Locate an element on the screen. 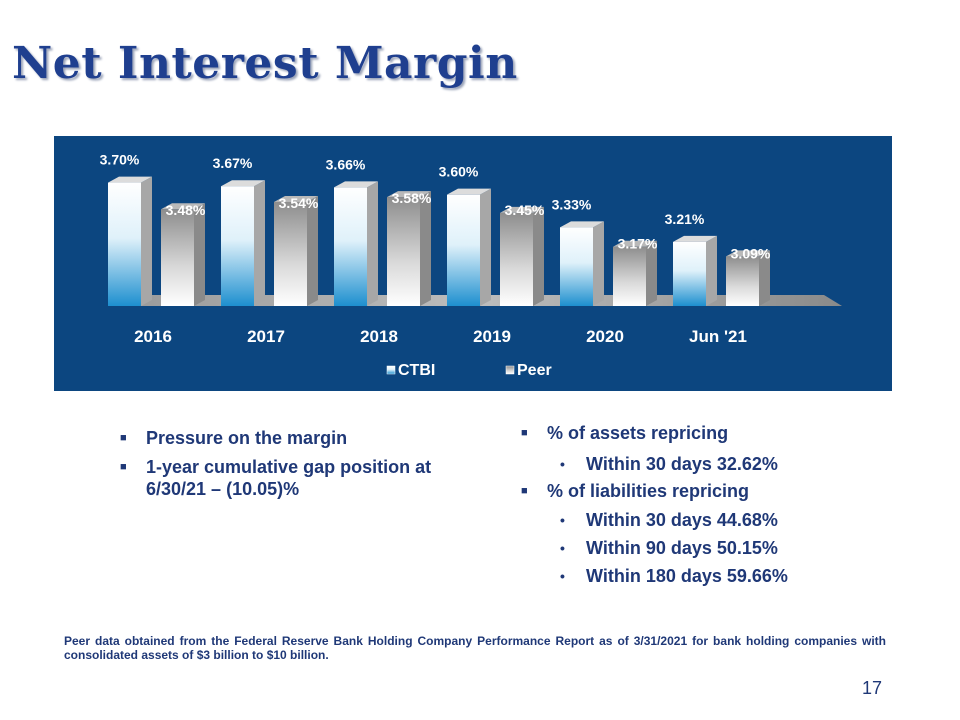 This screenshot has width=960, height=720. category-label: 2020 is located at coordinates (605, 336).